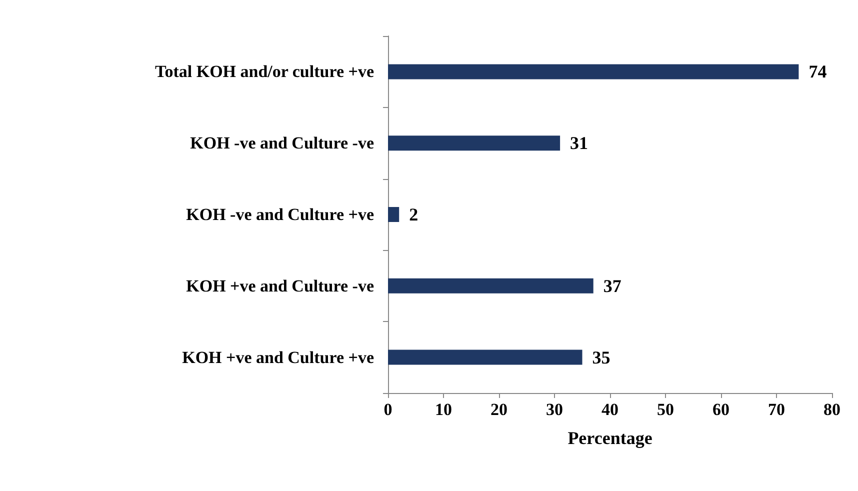 This screenshot has height=491, width=858. I want to click on x-tick-label: 20, so click(499, 409).